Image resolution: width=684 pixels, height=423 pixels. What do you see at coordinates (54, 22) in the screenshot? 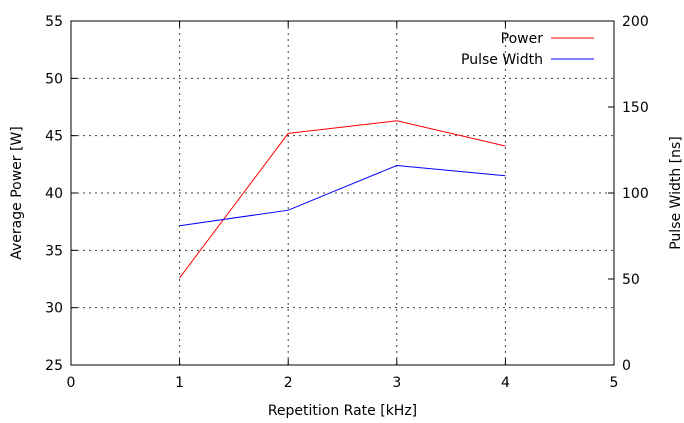
I see `y-tick-label: 55` at bounding box center [54, 22].